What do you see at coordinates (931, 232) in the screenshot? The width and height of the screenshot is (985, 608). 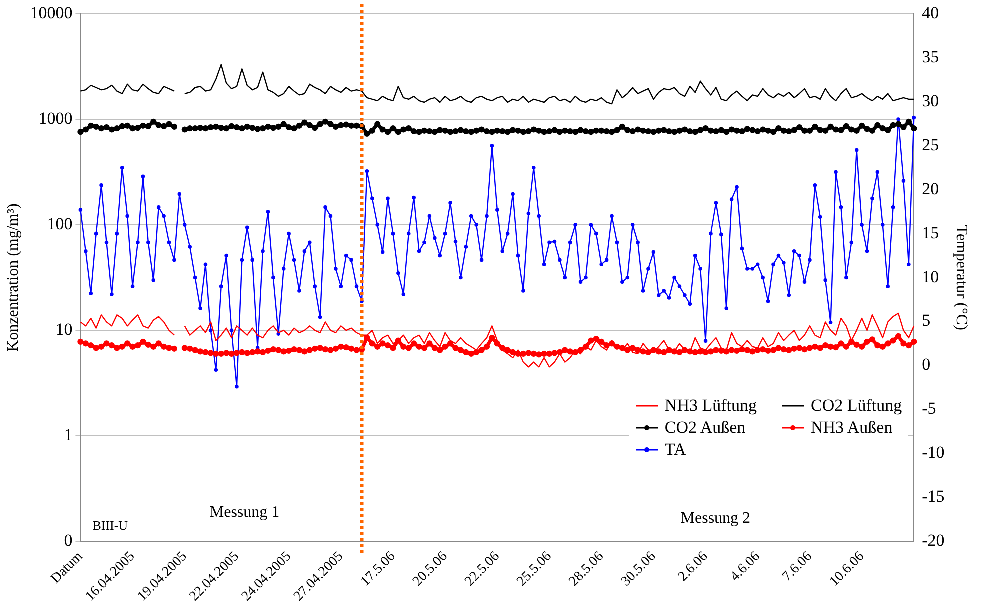 I see `y2-tick-label: 15` at bounding box center [931, 232].